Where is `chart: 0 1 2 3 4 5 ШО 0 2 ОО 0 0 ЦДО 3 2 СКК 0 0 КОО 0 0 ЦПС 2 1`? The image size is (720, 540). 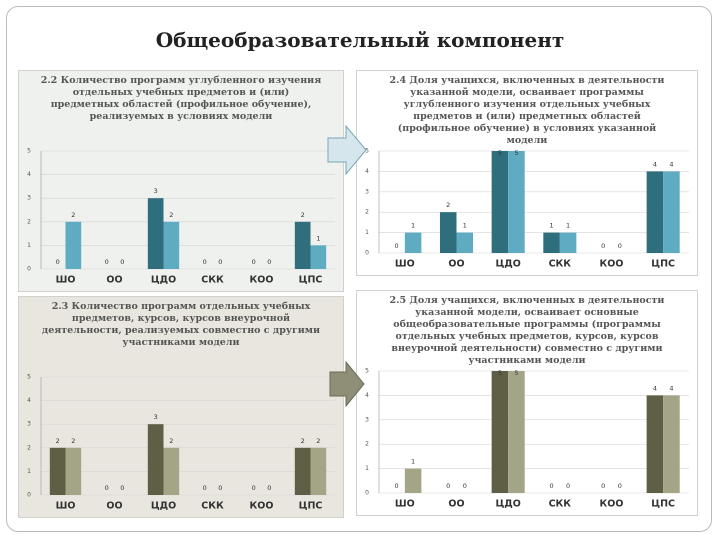 chart: 0 1 2 3 4 5 ШО 0 2 ОО 0 0 ЦДО 3 2 СКК 0 0 КОО 0 0 ЦПС 2 1 is located at coordinates (181, 217).